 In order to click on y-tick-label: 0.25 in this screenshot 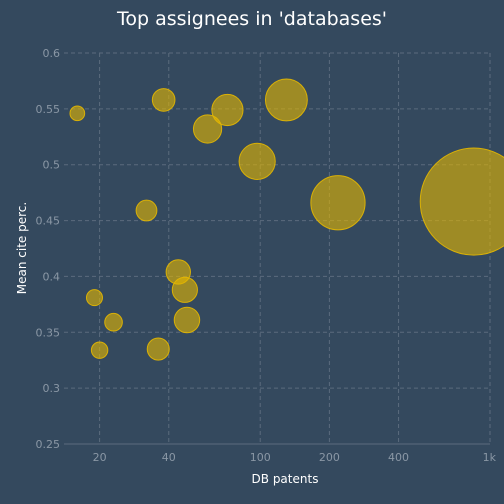, I will do `click(48, 444)`.